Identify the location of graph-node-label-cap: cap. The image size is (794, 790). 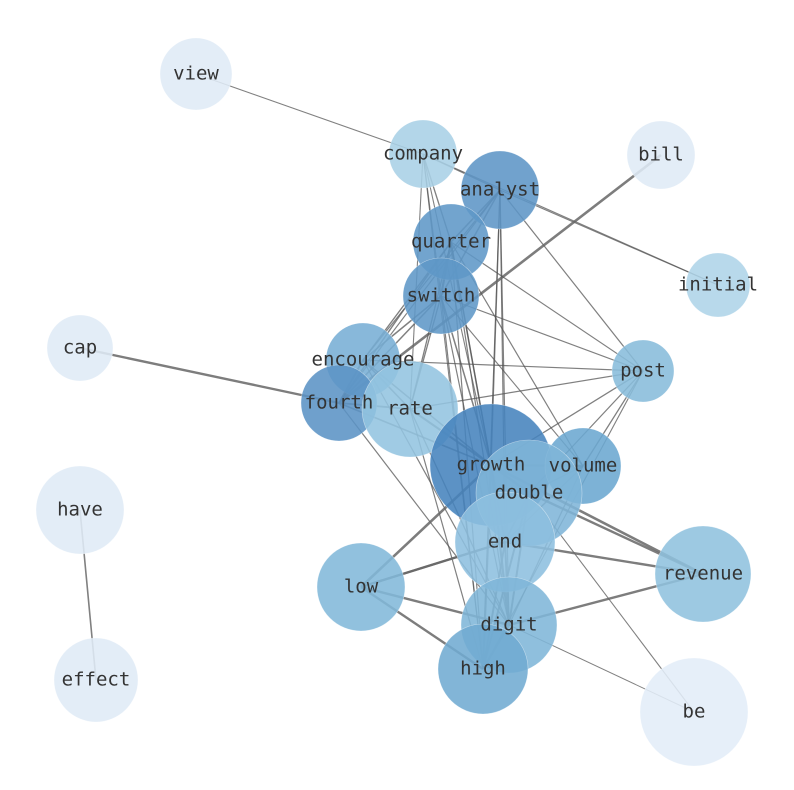
(80, 348).